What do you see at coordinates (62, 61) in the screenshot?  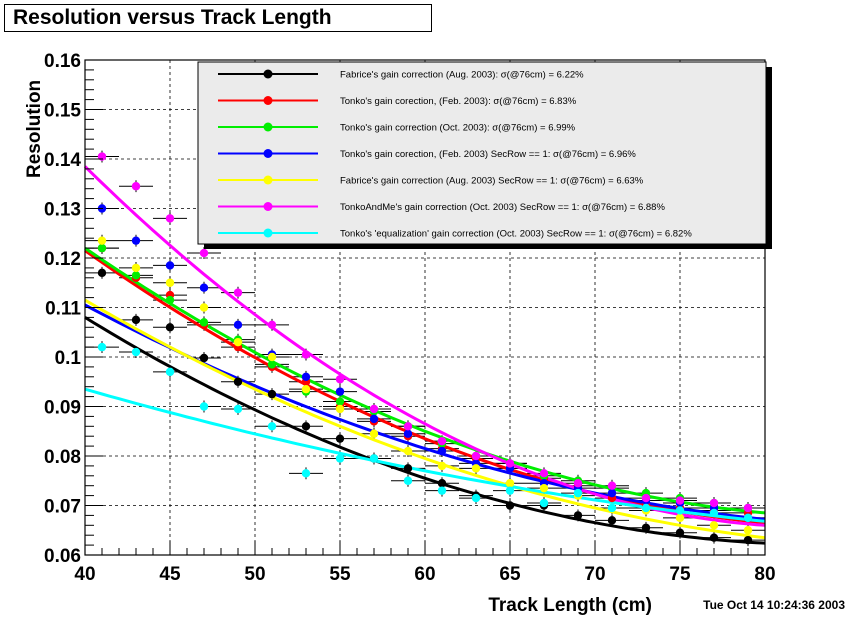 I see `y-tick-label: 0.16` at bounding box center [62, 61].